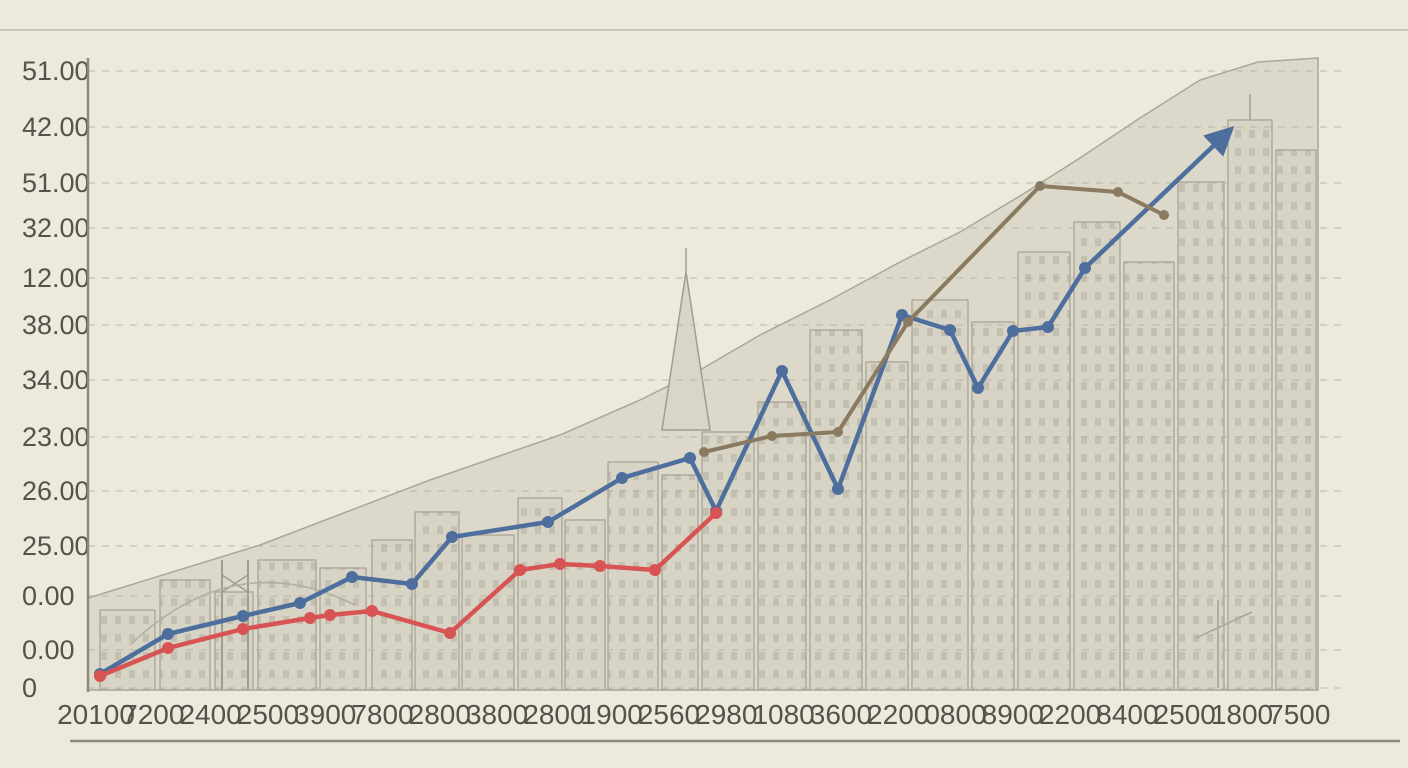  What do you see at coordinates (1242, 714) in the screenshot?
I see `x-tick-label: 1800` at bounding box center [1242, 714].